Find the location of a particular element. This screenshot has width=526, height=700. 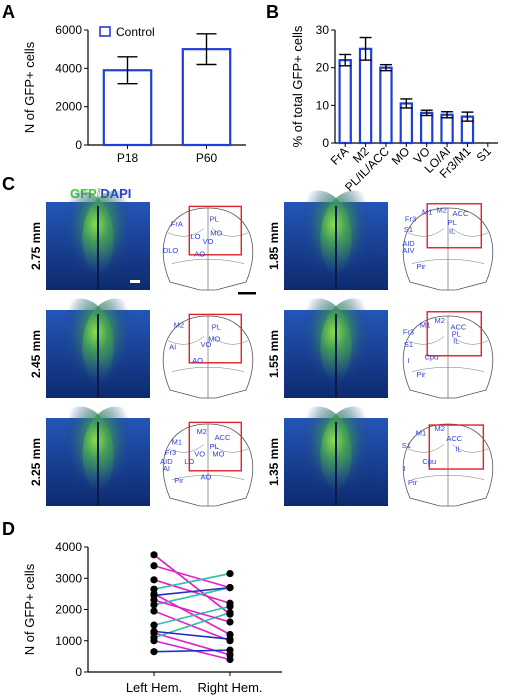

b-x-tick-label: S1 is located at coordinates (484, 154).